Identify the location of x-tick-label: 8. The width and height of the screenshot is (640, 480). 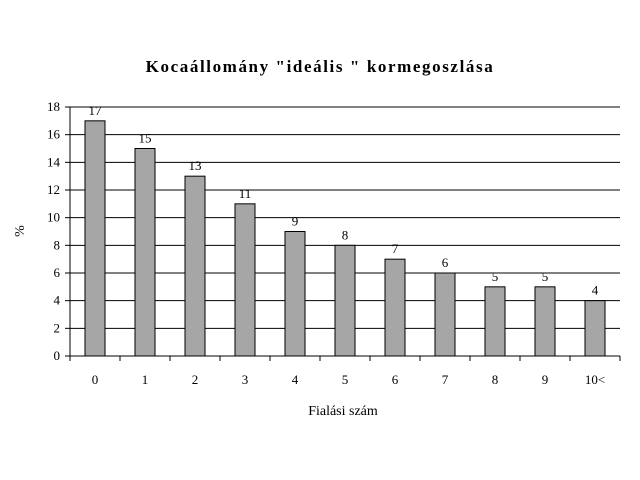
(495, 379).